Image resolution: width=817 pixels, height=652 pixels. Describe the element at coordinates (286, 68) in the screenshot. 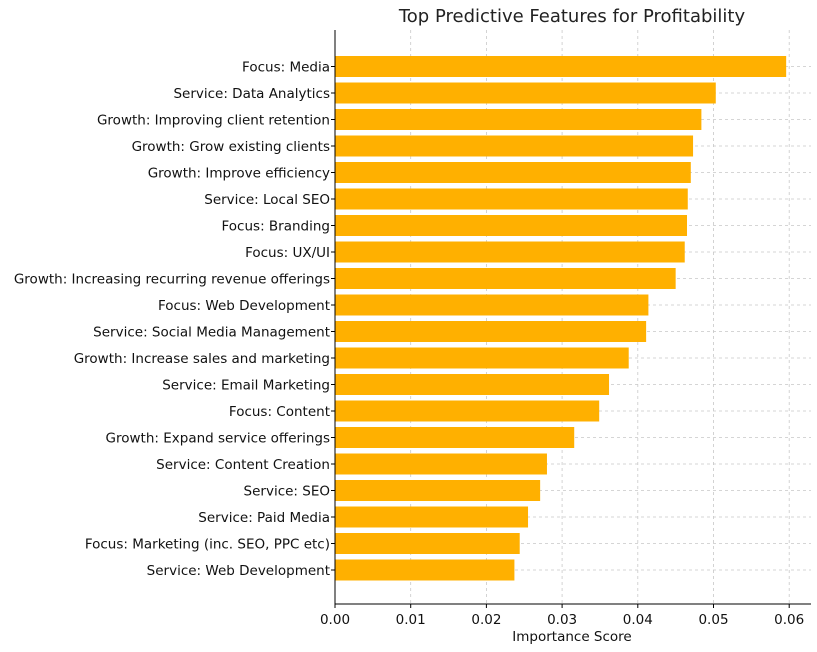

I see `category-label: Focus: Media` at that location.